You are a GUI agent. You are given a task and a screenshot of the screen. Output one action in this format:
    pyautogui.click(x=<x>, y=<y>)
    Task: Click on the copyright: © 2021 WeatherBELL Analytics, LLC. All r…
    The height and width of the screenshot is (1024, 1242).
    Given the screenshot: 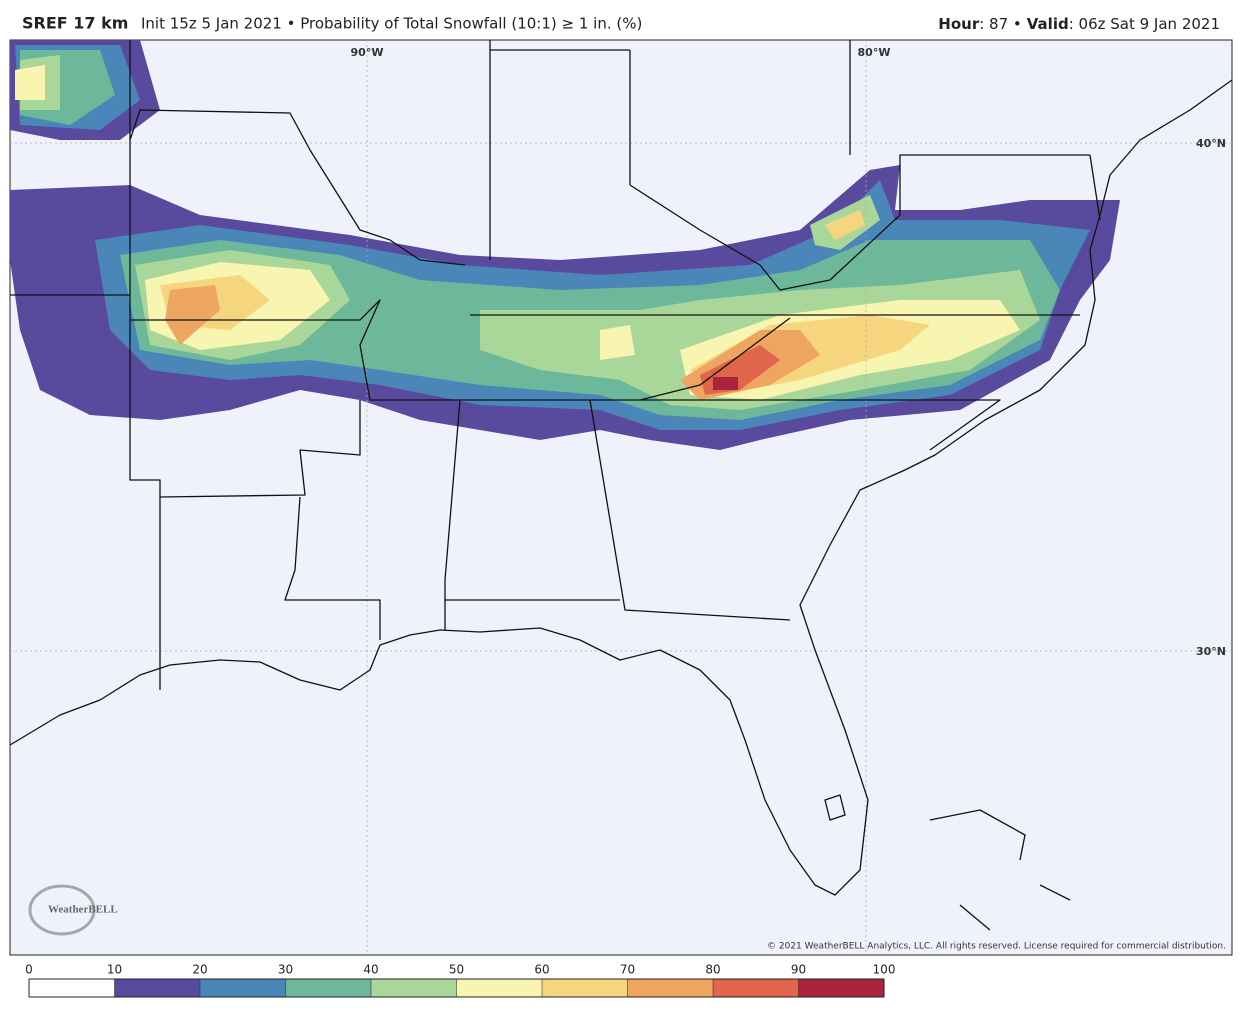 What is the action you would take?
    pyautogui.click(x=996, y=947)
    